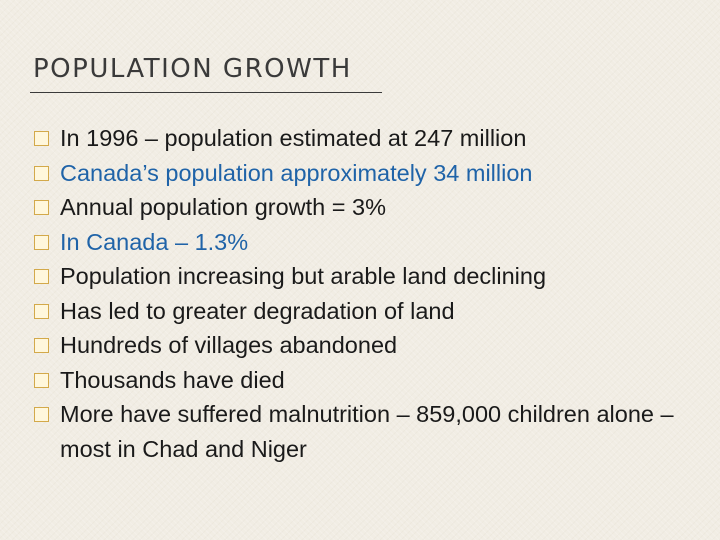 Image resolution: width=720 pixels, height=540 pixels. Describe the element at coordinates (364, 380) in the screenshot. I see `bullet-item: Thousands have died` at that location.